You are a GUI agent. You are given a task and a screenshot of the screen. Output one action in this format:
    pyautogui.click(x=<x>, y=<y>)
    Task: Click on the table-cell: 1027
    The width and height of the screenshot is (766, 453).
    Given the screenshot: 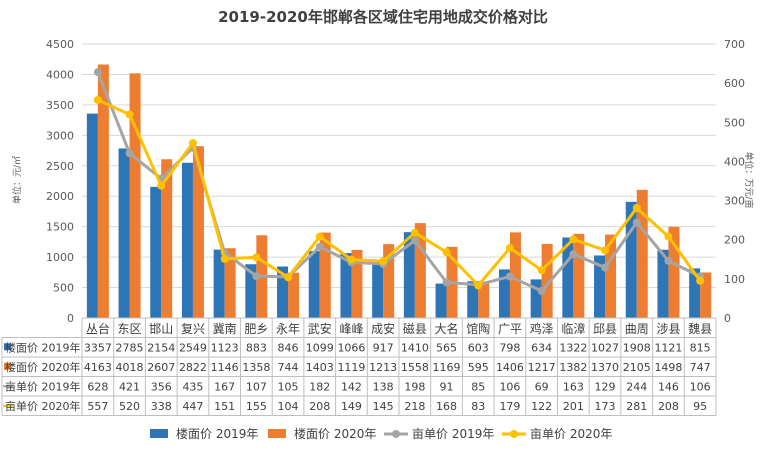 What is the action you would take?
    pyautogui.click(x=605, y=347)
    